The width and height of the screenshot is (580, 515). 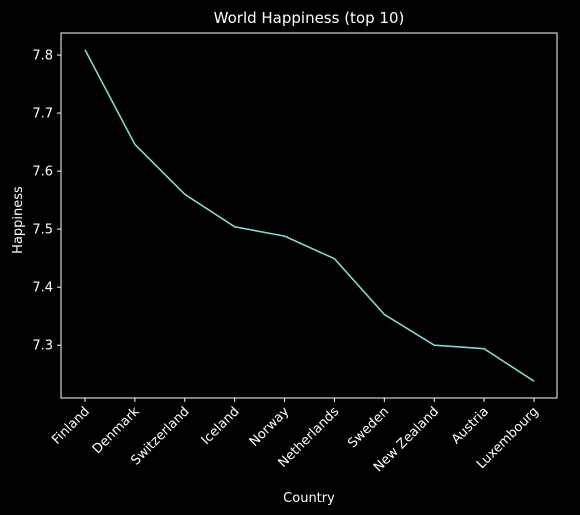 What do you see at coordinates (309, 18) in the screenshot?
I see `chart-title: World Happiness (top 10)` at bounding box center [309, 18].